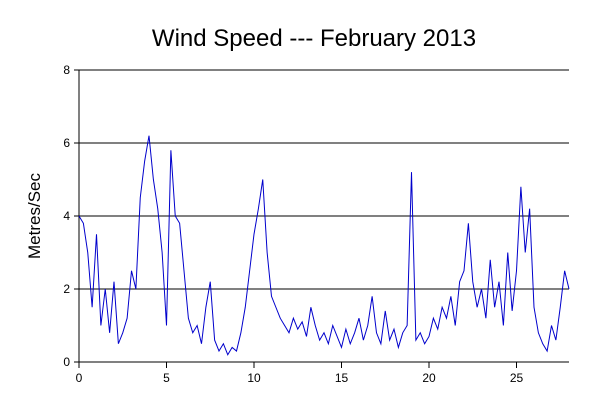 The height and width of the screenshot is (402, 600). Describe the element at coordinates (166, 378) in the screenshot. I see `x-tick-label: 5` at that location.